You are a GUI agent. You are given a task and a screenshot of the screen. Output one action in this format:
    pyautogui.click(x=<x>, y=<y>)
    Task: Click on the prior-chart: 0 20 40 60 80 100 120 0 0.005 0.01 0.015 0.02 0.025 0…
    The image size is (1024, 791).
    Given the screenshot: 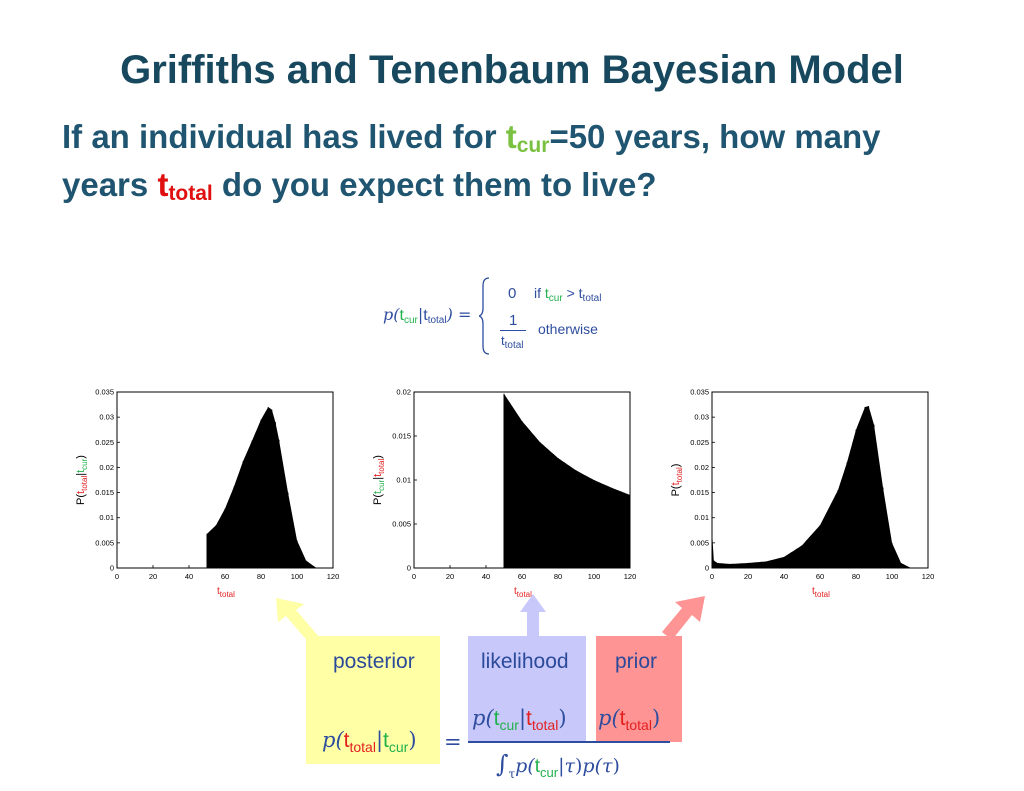 What is the action you would take?
    pyautogui.click(x=802, y=494)
    